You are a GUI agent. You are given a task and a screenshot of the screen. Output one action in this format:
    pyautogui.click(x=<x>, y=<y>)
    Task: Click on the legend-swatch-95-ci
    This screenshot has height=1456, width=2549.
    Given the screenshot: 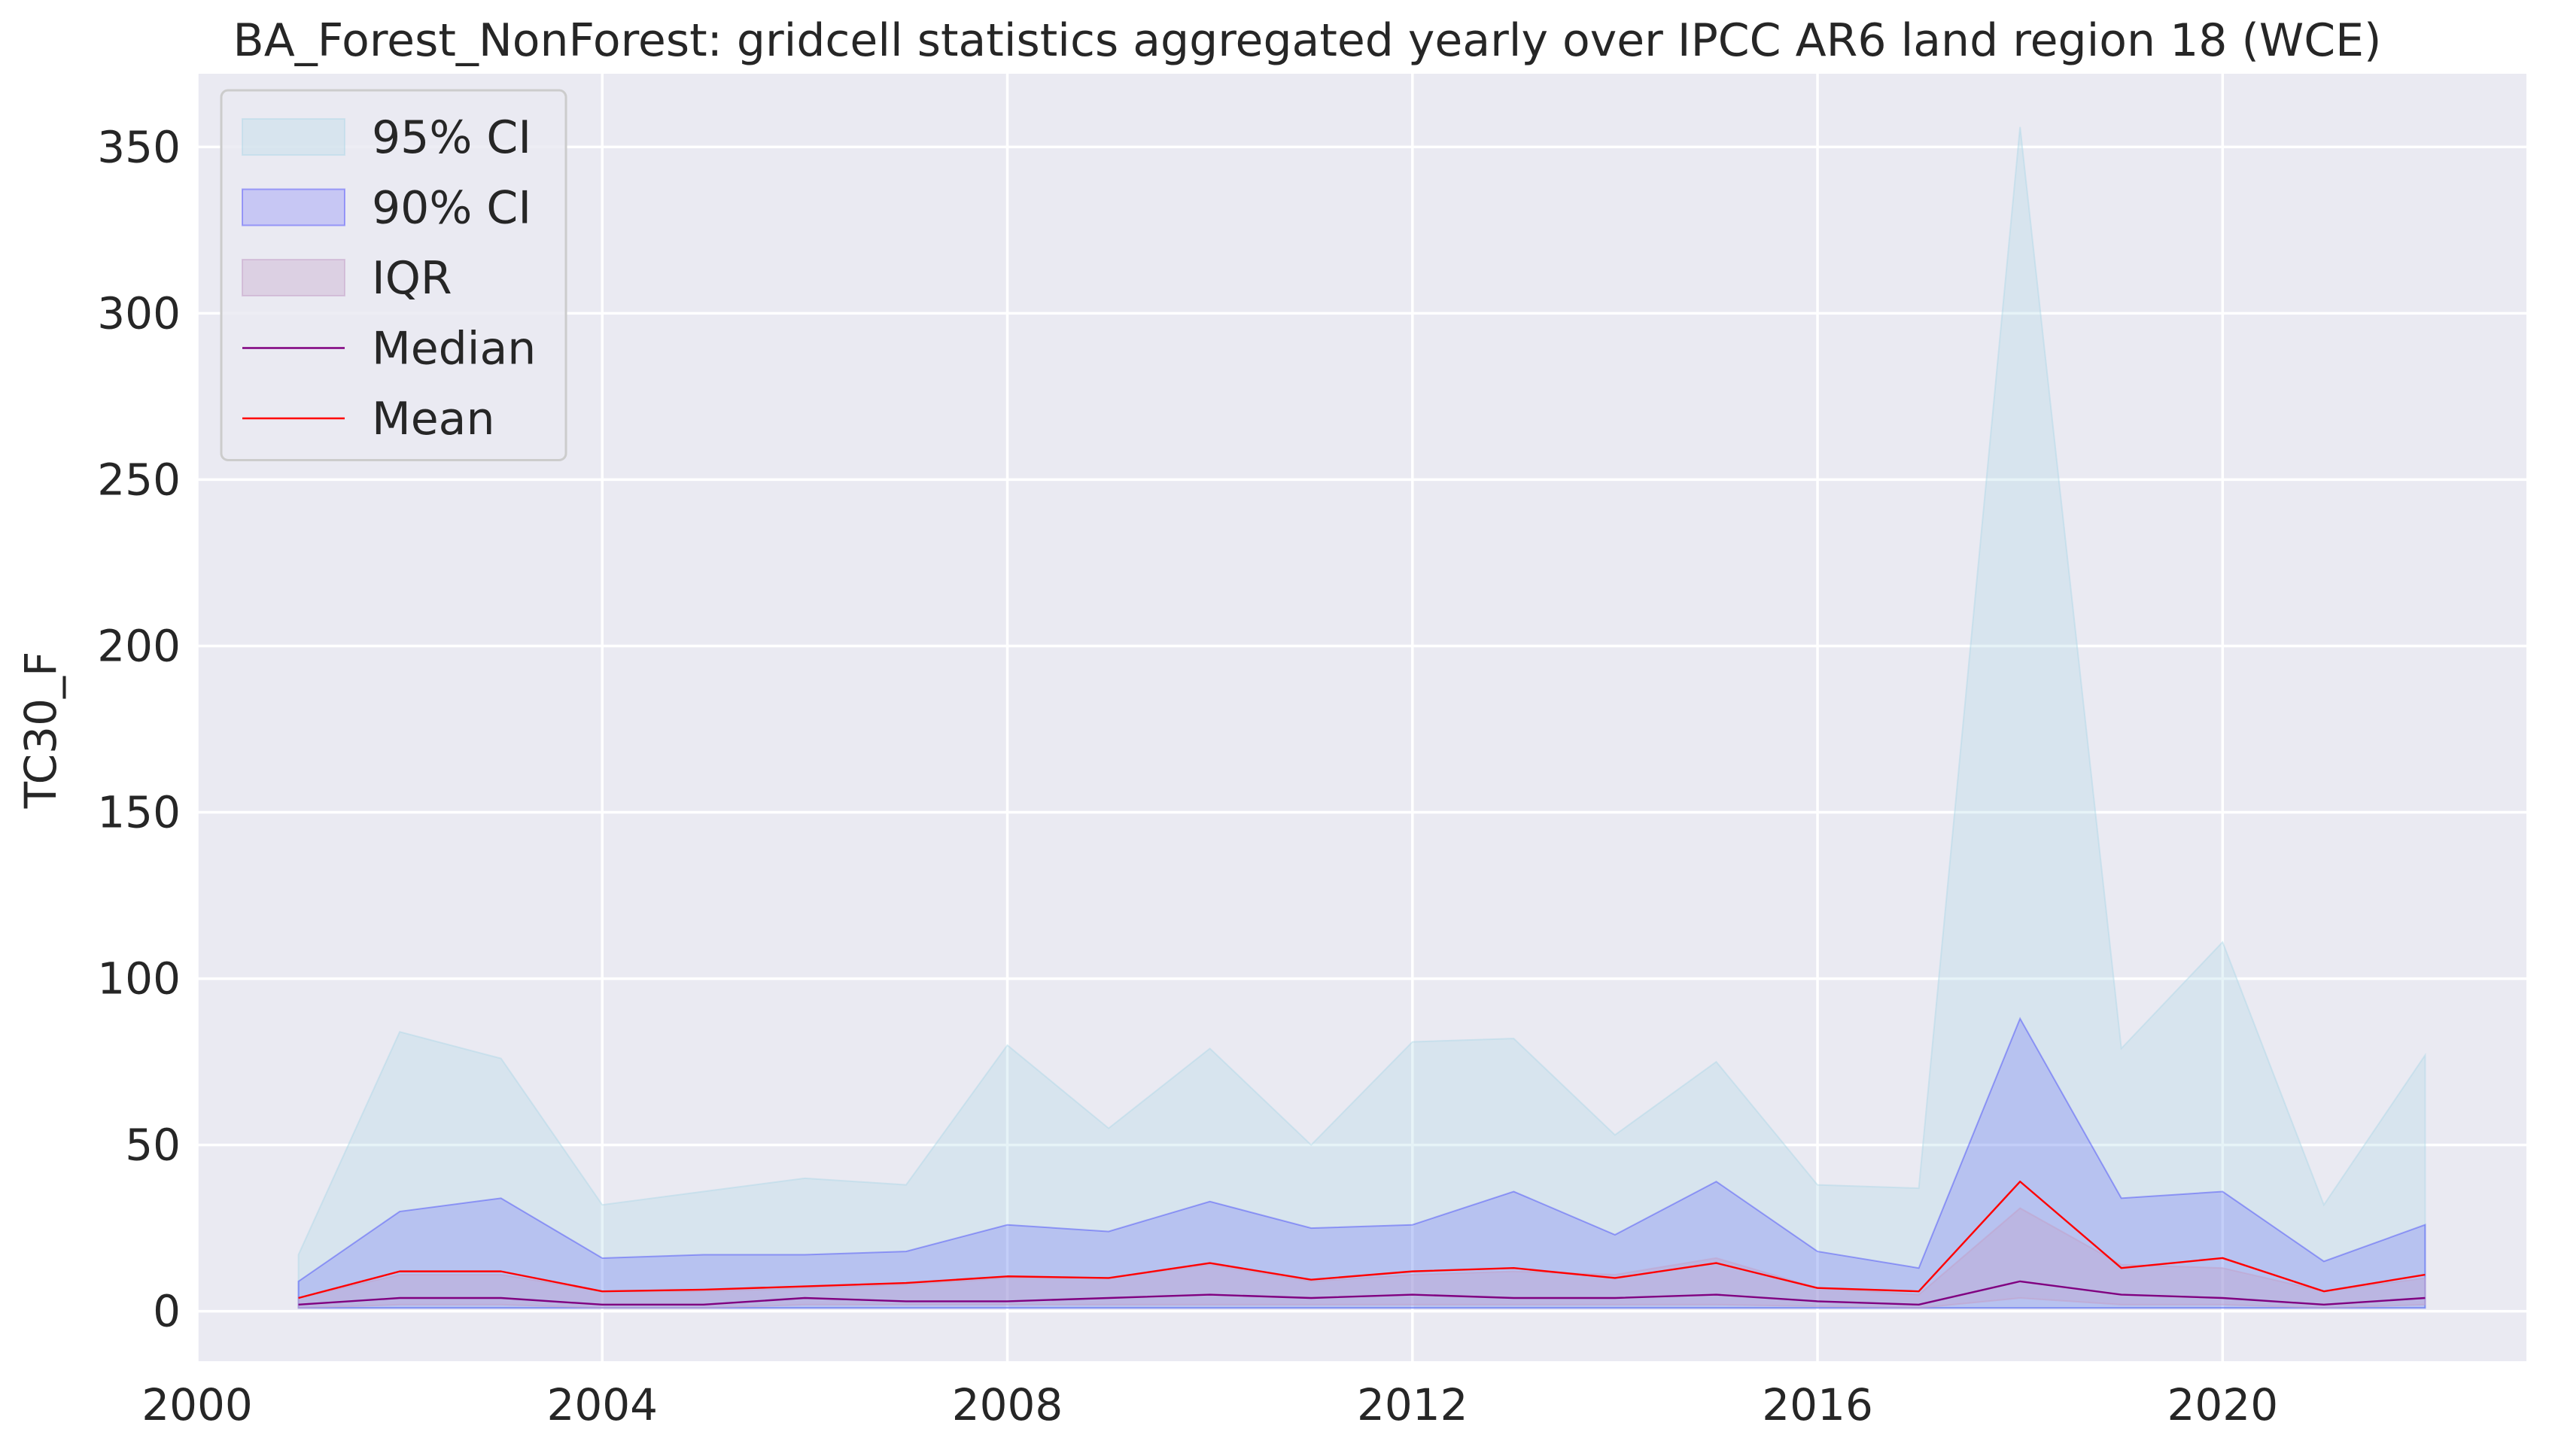 What is the action you would take?
    pyautogui.click(x=293, y=137)
    